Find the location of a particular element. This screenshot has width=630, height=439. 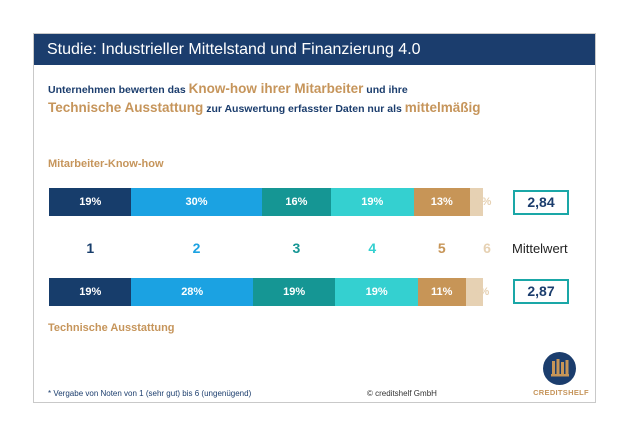

subtitle-part-3: zur Auswertung erfasster Daten nur als is located at coordinates (304, 109).